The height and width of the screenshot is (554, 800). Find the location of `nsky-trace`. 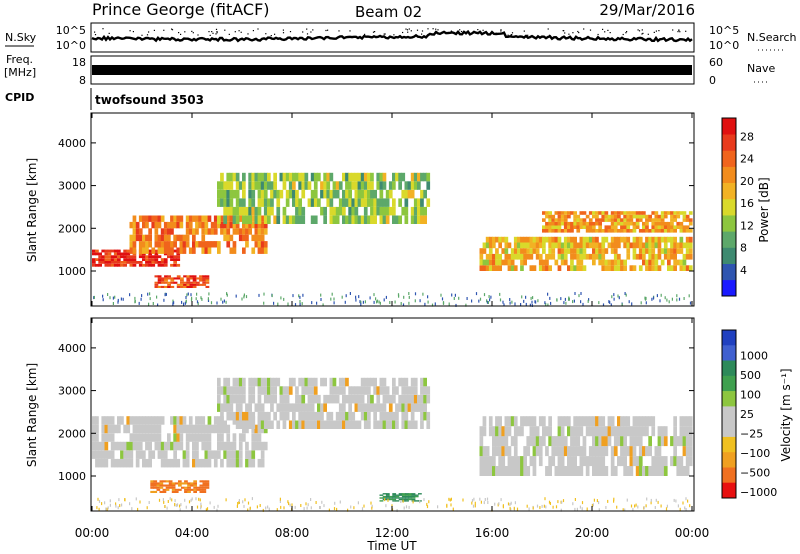

nsky-trace is located at coordinates (392, 35).